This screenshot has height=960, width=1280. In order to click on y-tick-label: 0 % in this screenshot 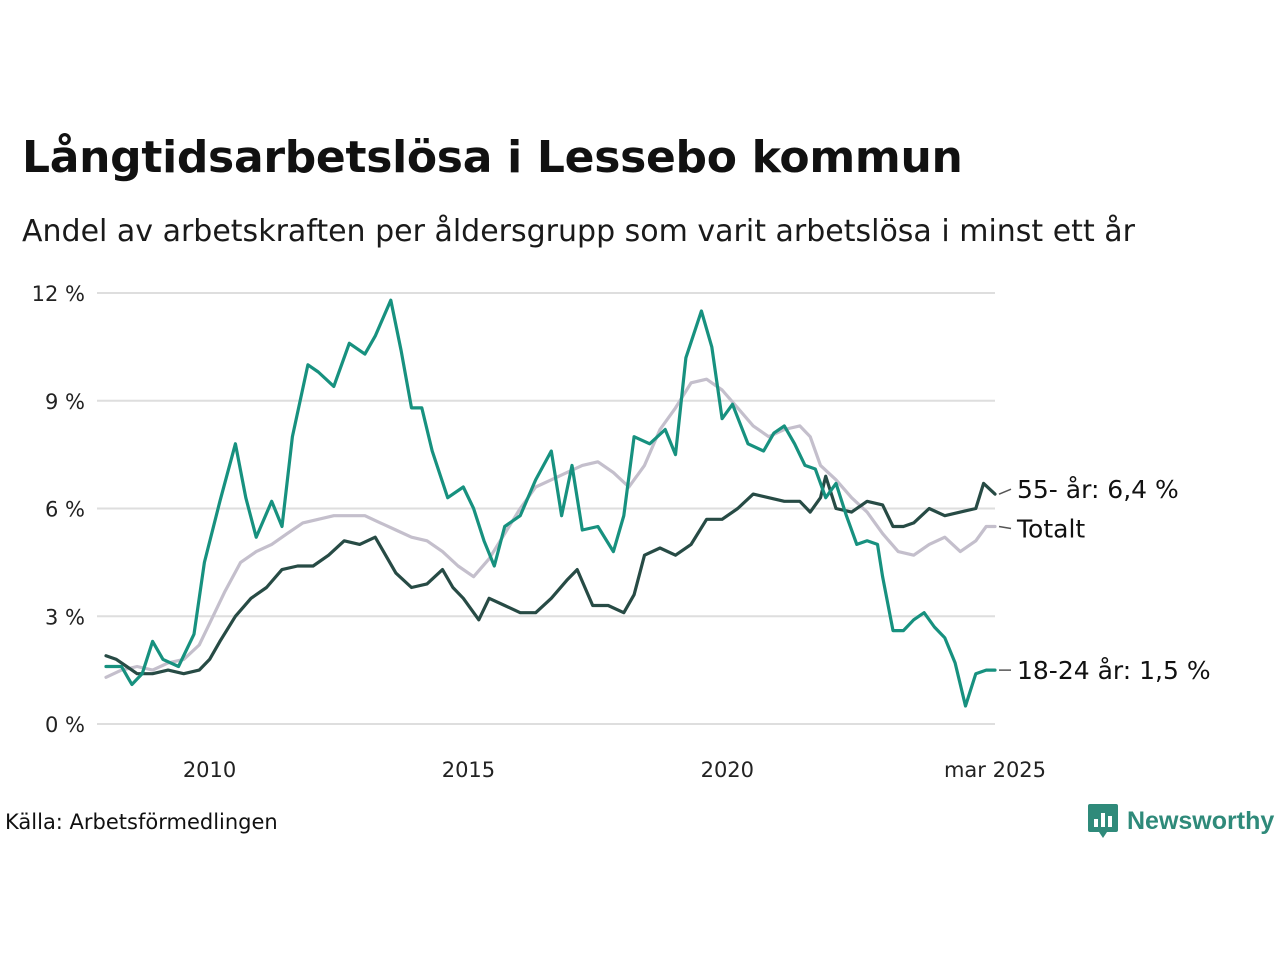, I will do `click(65, 725)`.